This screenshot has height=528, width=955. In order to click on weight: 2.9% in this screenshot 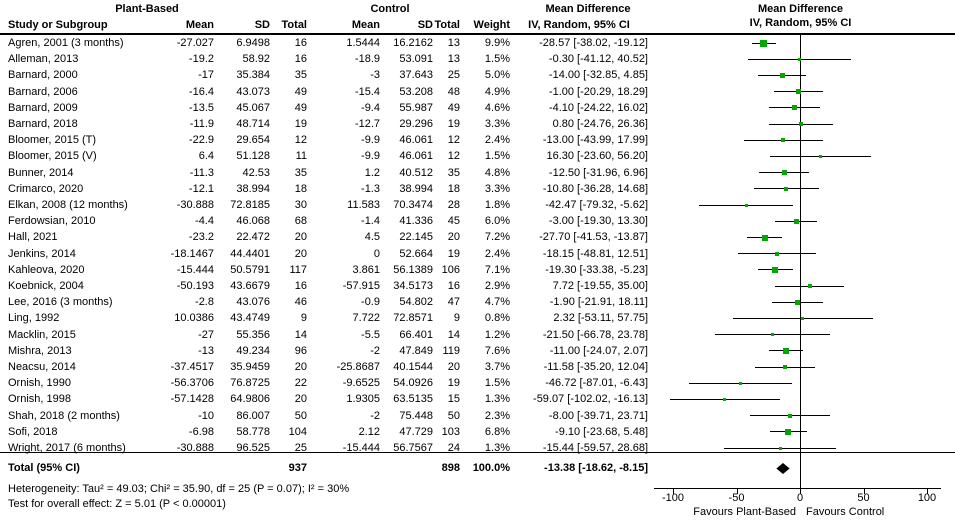, I will do `click(497, 286)`.